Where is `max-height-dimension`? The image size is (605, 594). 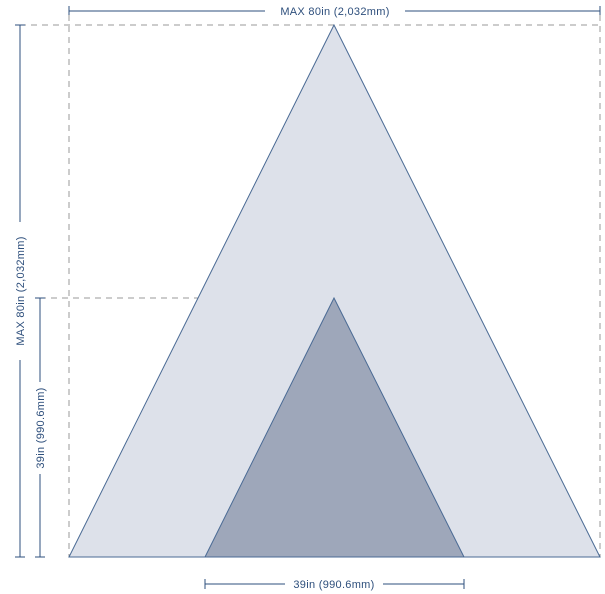 max-height-dimension is located at coordinates (20, 291).